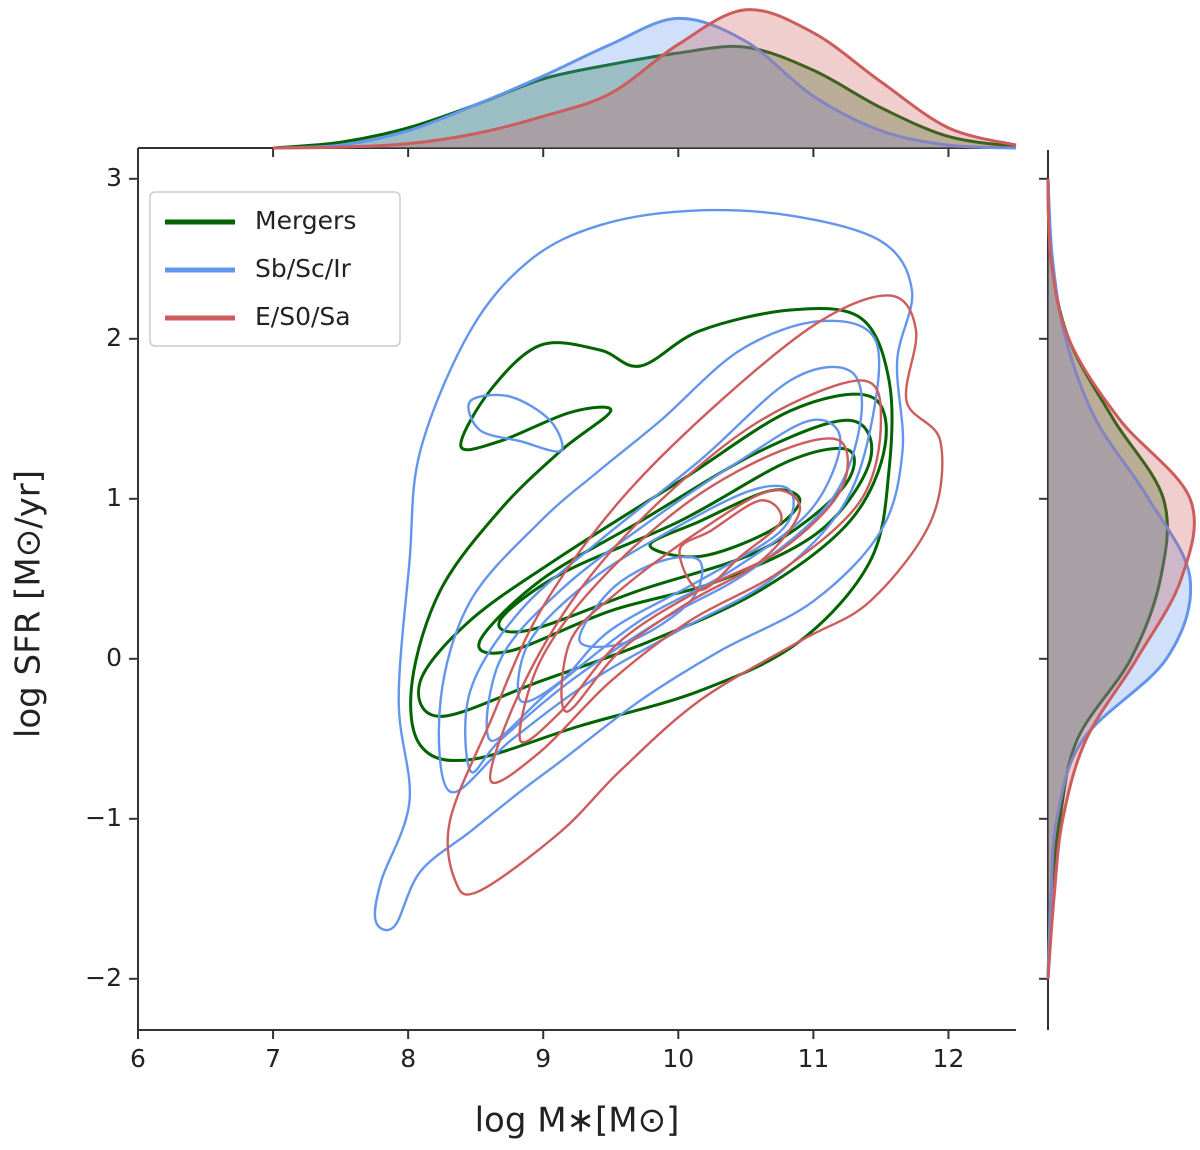  What do you see at coordinates (103, 977) in the screenshot?
I see `y-tick-label: −2` at bounding box center [103, 977].